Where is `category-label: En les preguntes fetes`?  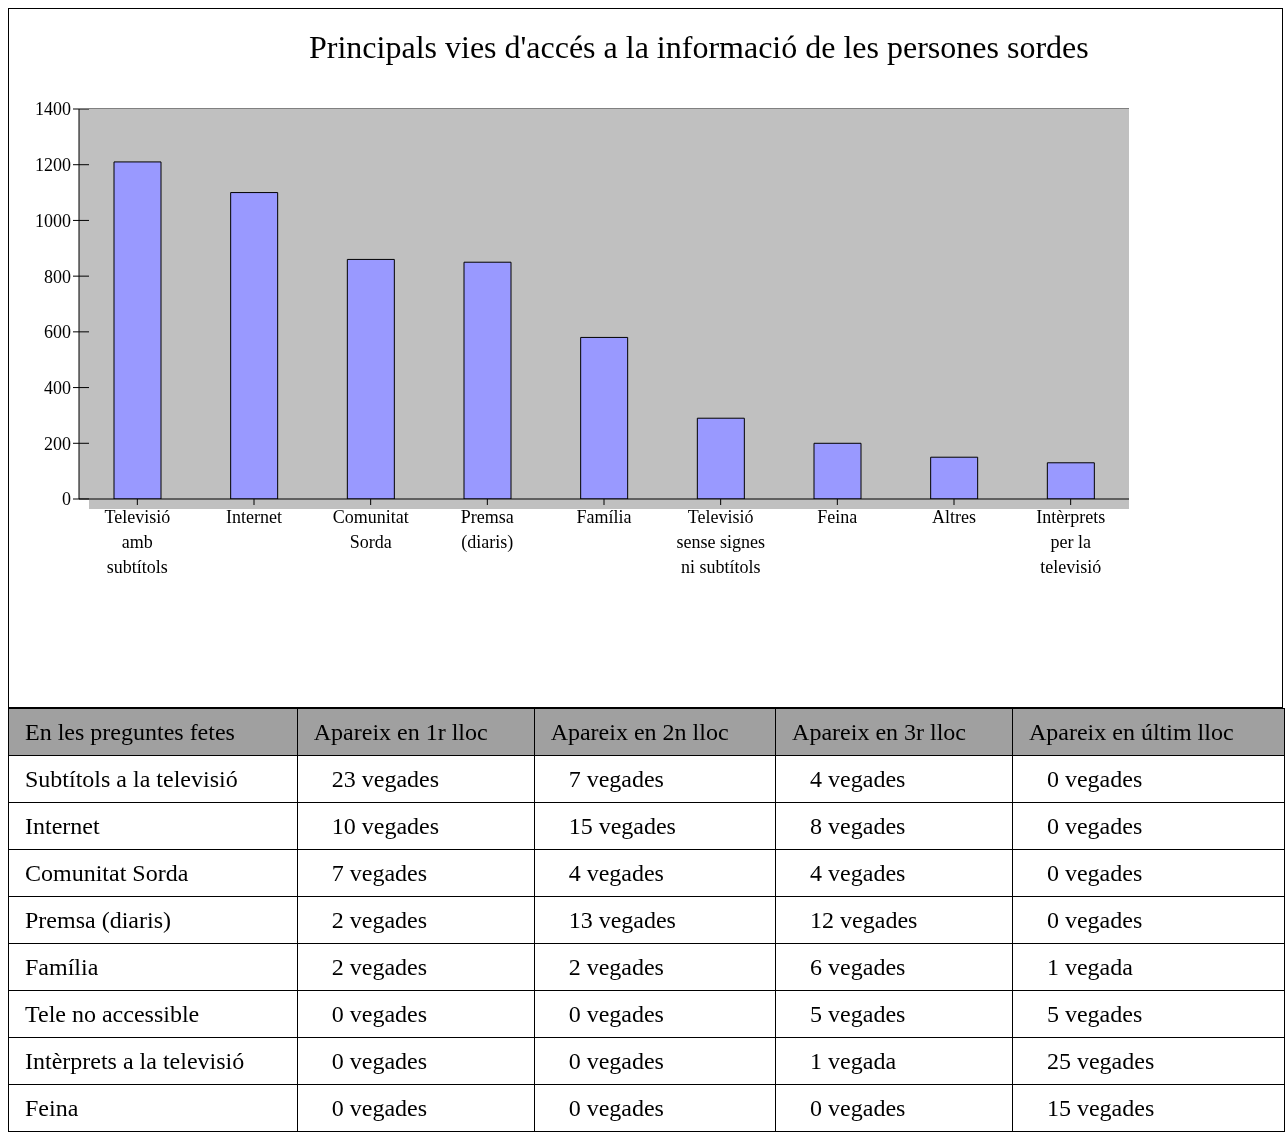
category-label: En les preguntes fetes is located at coordinates (153, 732).